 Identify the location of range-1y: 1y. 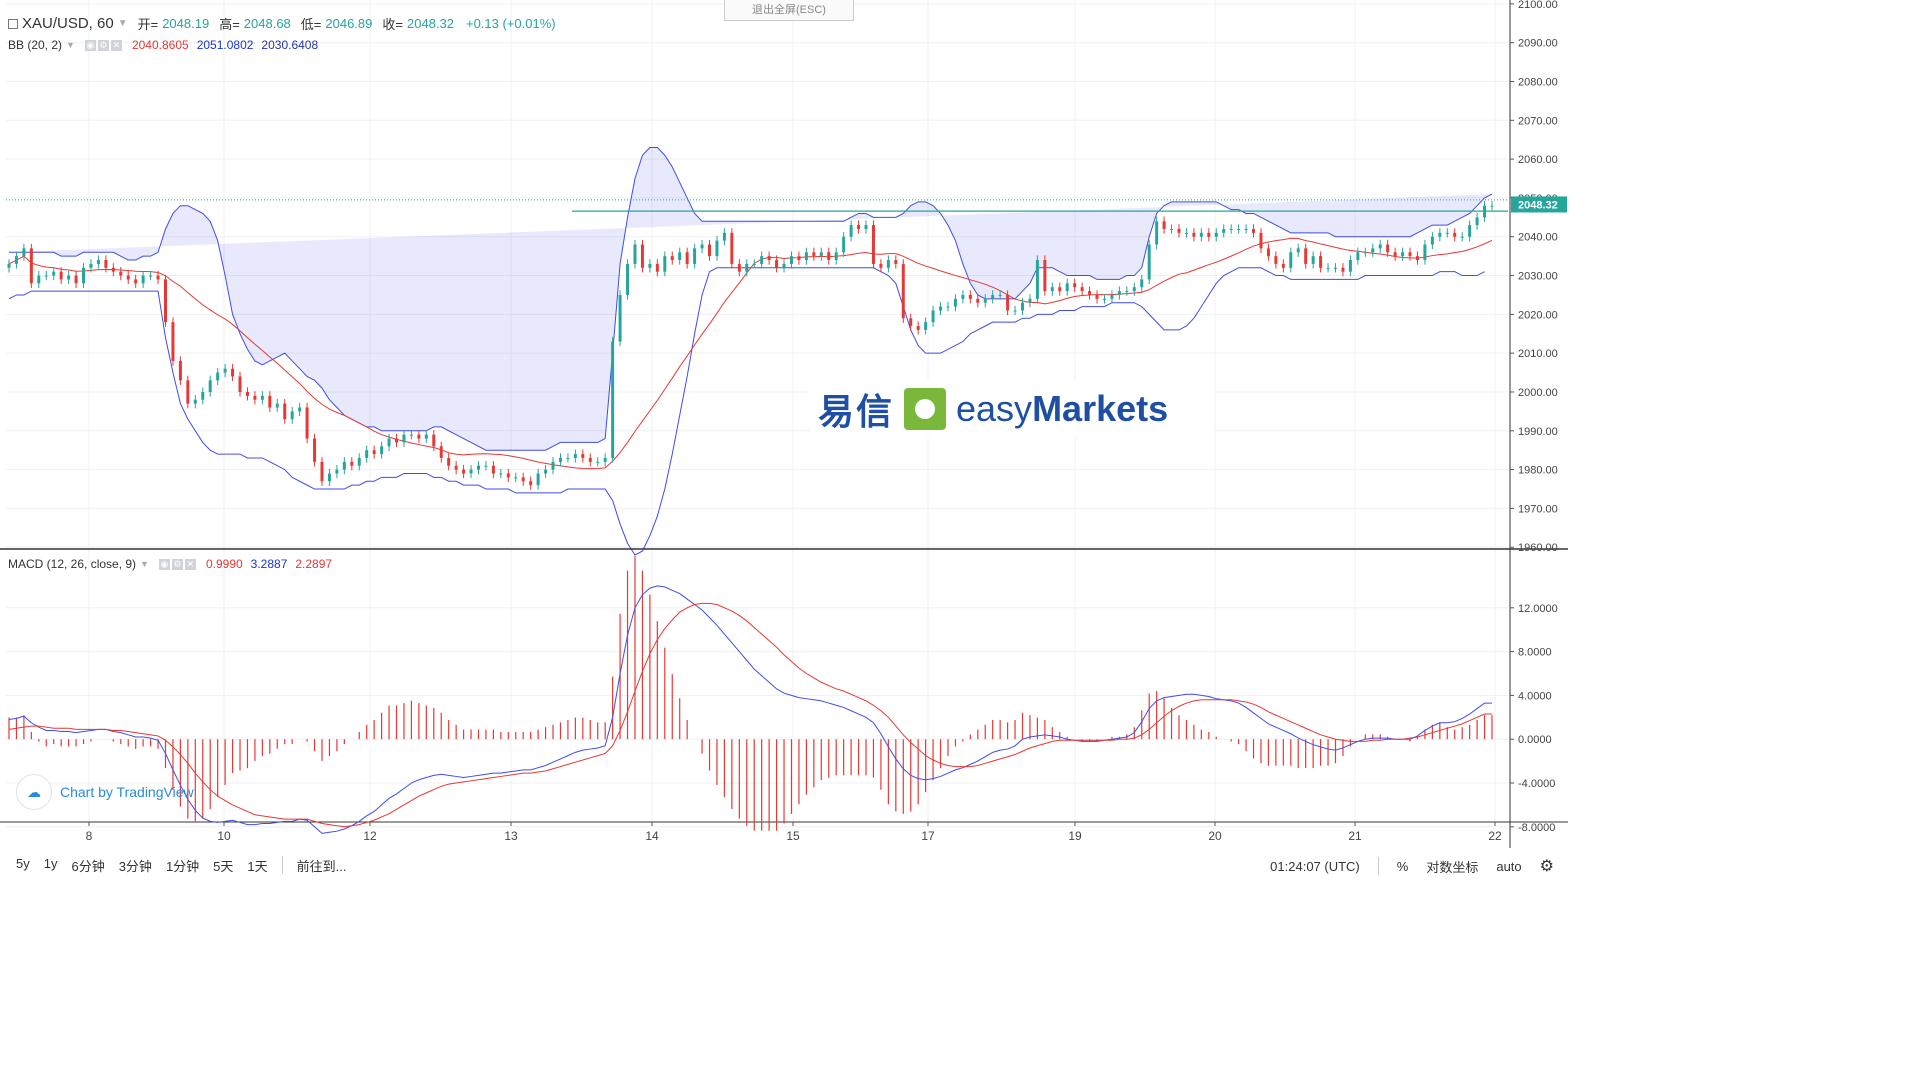
(50, 863).